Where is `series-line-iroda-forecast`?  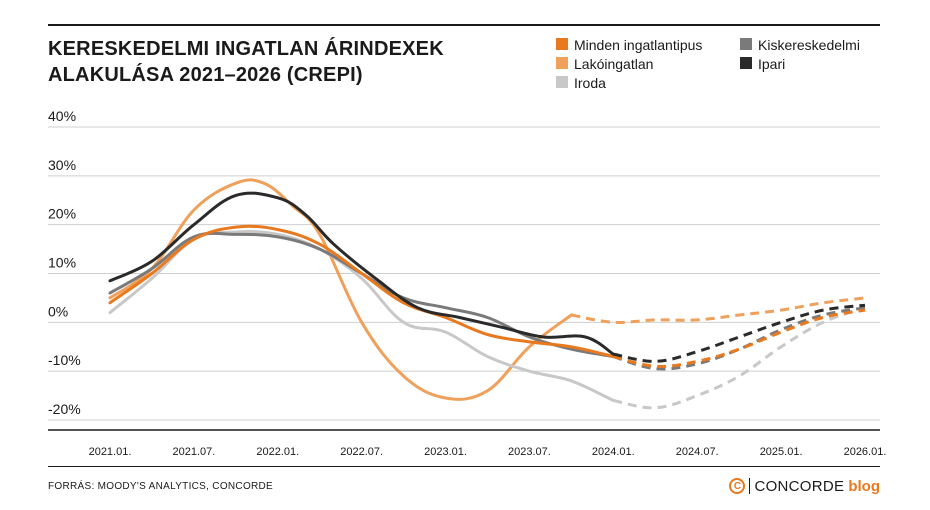 series-line-iroda-forecast is located at coordinates (739, 358).